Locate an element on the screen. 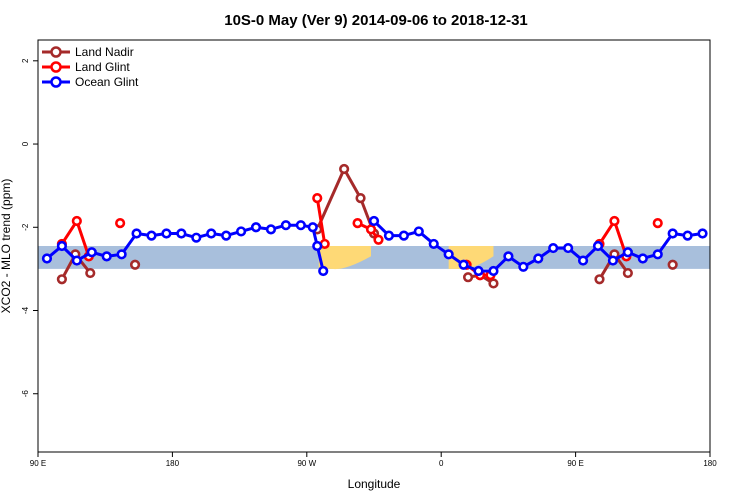 This screenshot has width=750, height=500. legend-label-land-nadir: Land Nadir is located at coordinates (104, 52).